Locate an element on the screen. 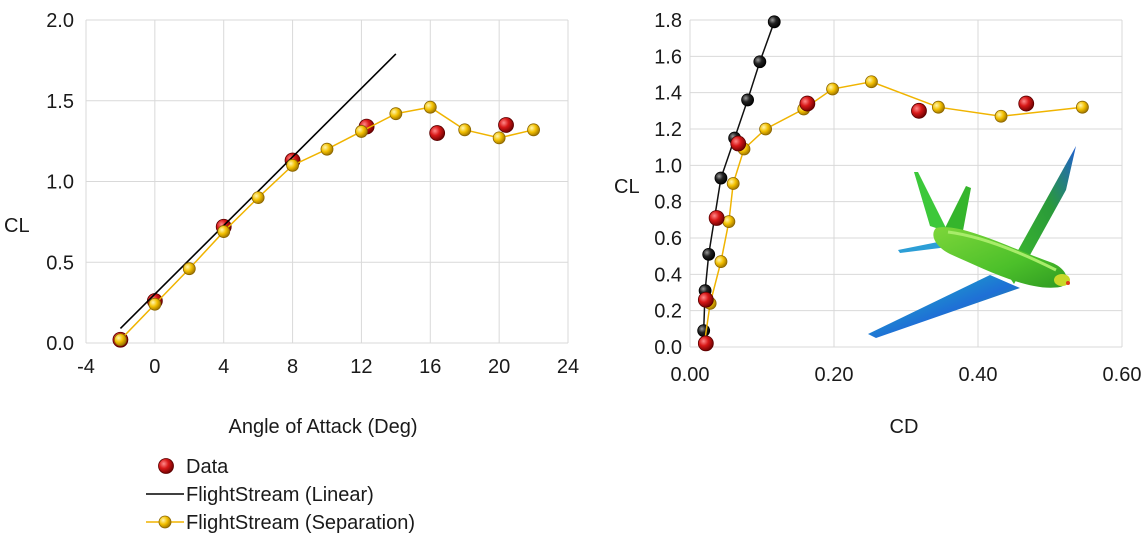 This screenshot has width=1148, height=547. left-wing-shape is located at coordinates (1041, 215).